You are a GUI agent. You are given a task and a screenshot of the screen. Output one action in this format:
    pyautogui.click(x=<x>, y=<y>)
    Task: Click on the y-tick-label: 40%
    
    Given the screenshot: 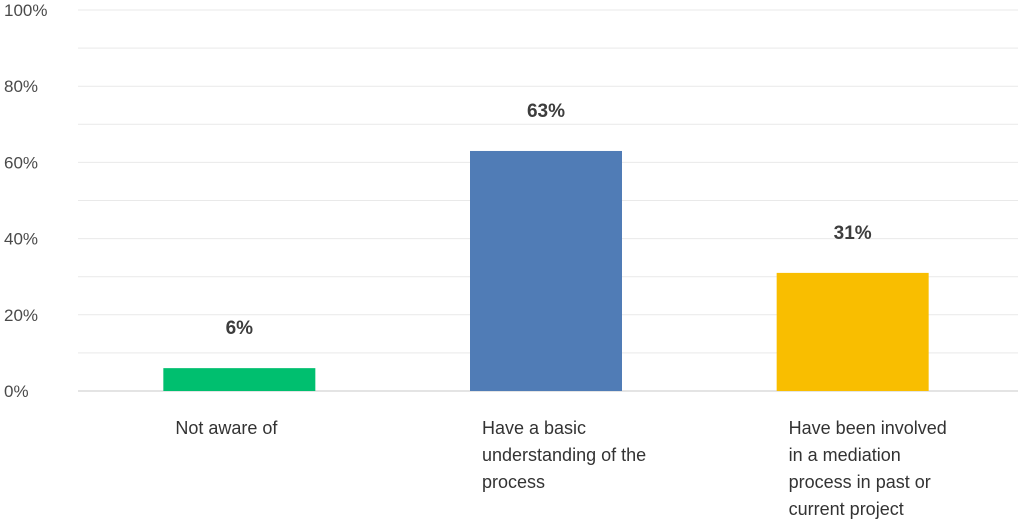 What is the action you would take?
    pyautogui.click(x=21, y=239)
    